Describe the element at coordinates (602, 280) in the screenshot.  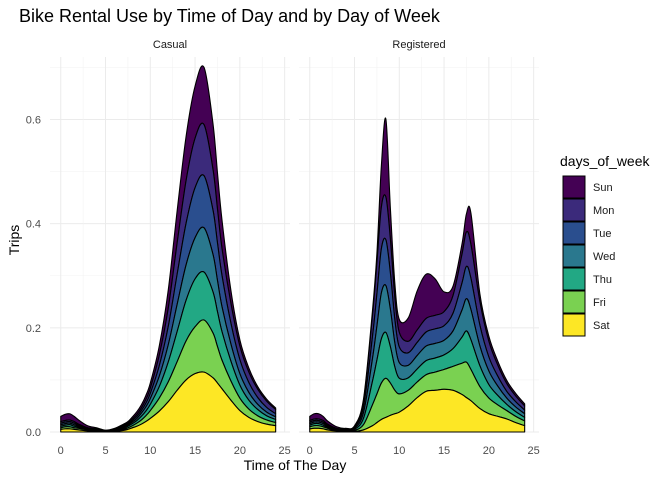
I see `legend-label-thu: Thu` at that location.